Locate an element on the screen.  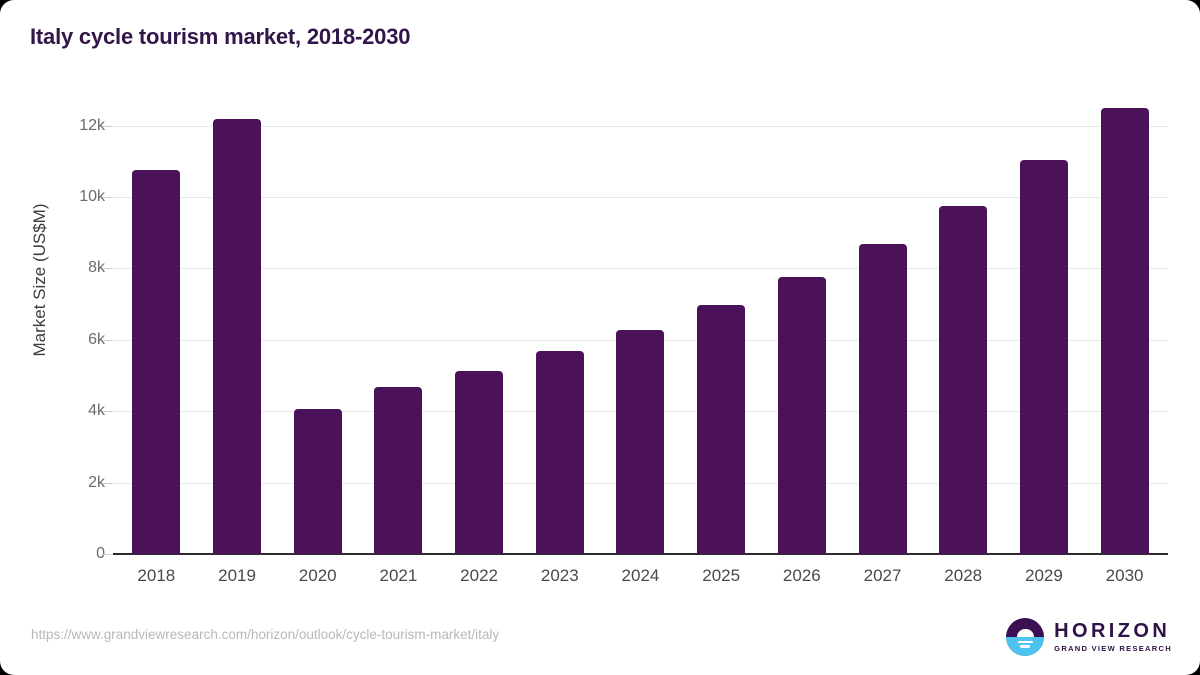
x-tick-label-2025: 2025 is located at coordinates (721, 575).